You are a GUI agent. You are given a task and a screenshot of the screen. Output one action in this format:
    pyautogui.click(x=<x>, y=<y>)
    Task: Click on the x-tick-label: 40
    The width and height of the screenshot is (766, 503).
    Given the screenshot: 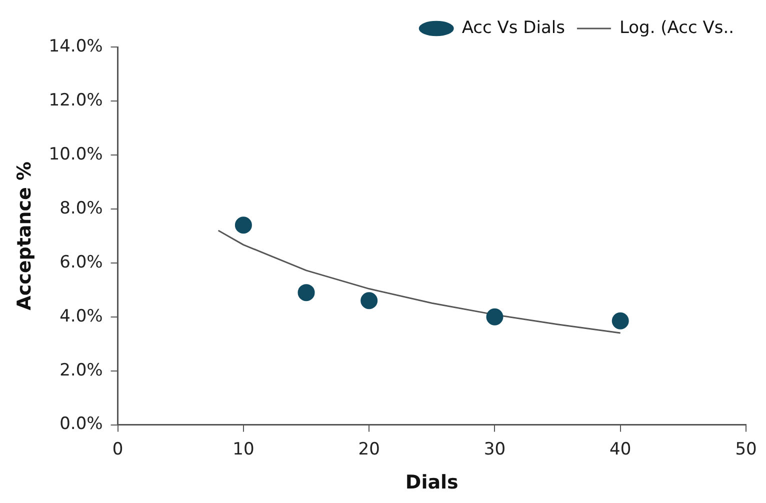 What is the action you would take?
    pyautogui.click(x=621, y=449)
    